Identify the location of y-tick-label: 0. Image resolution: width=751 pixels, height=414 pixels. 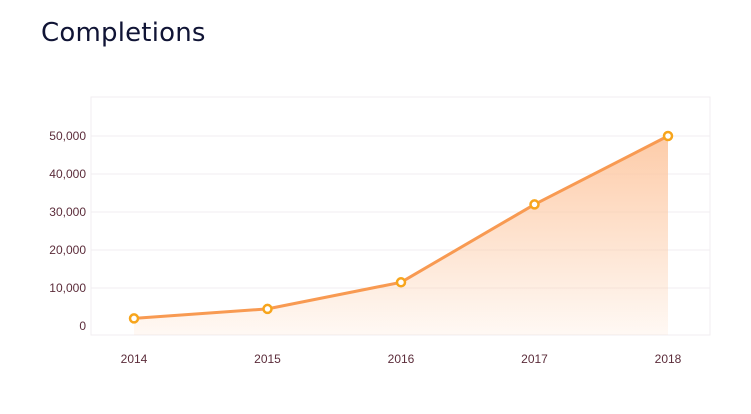
(82, 326).